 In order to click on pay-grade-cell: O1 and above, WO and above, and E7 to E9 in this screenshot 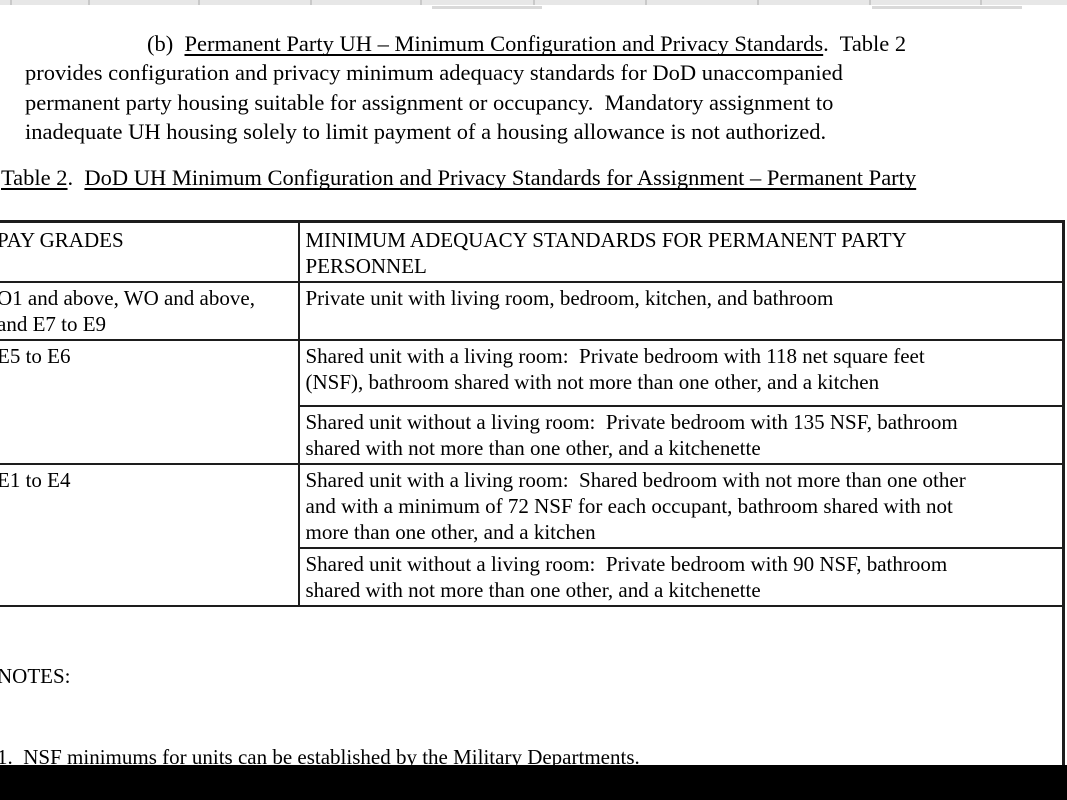, I will do `click(150, 311)`.